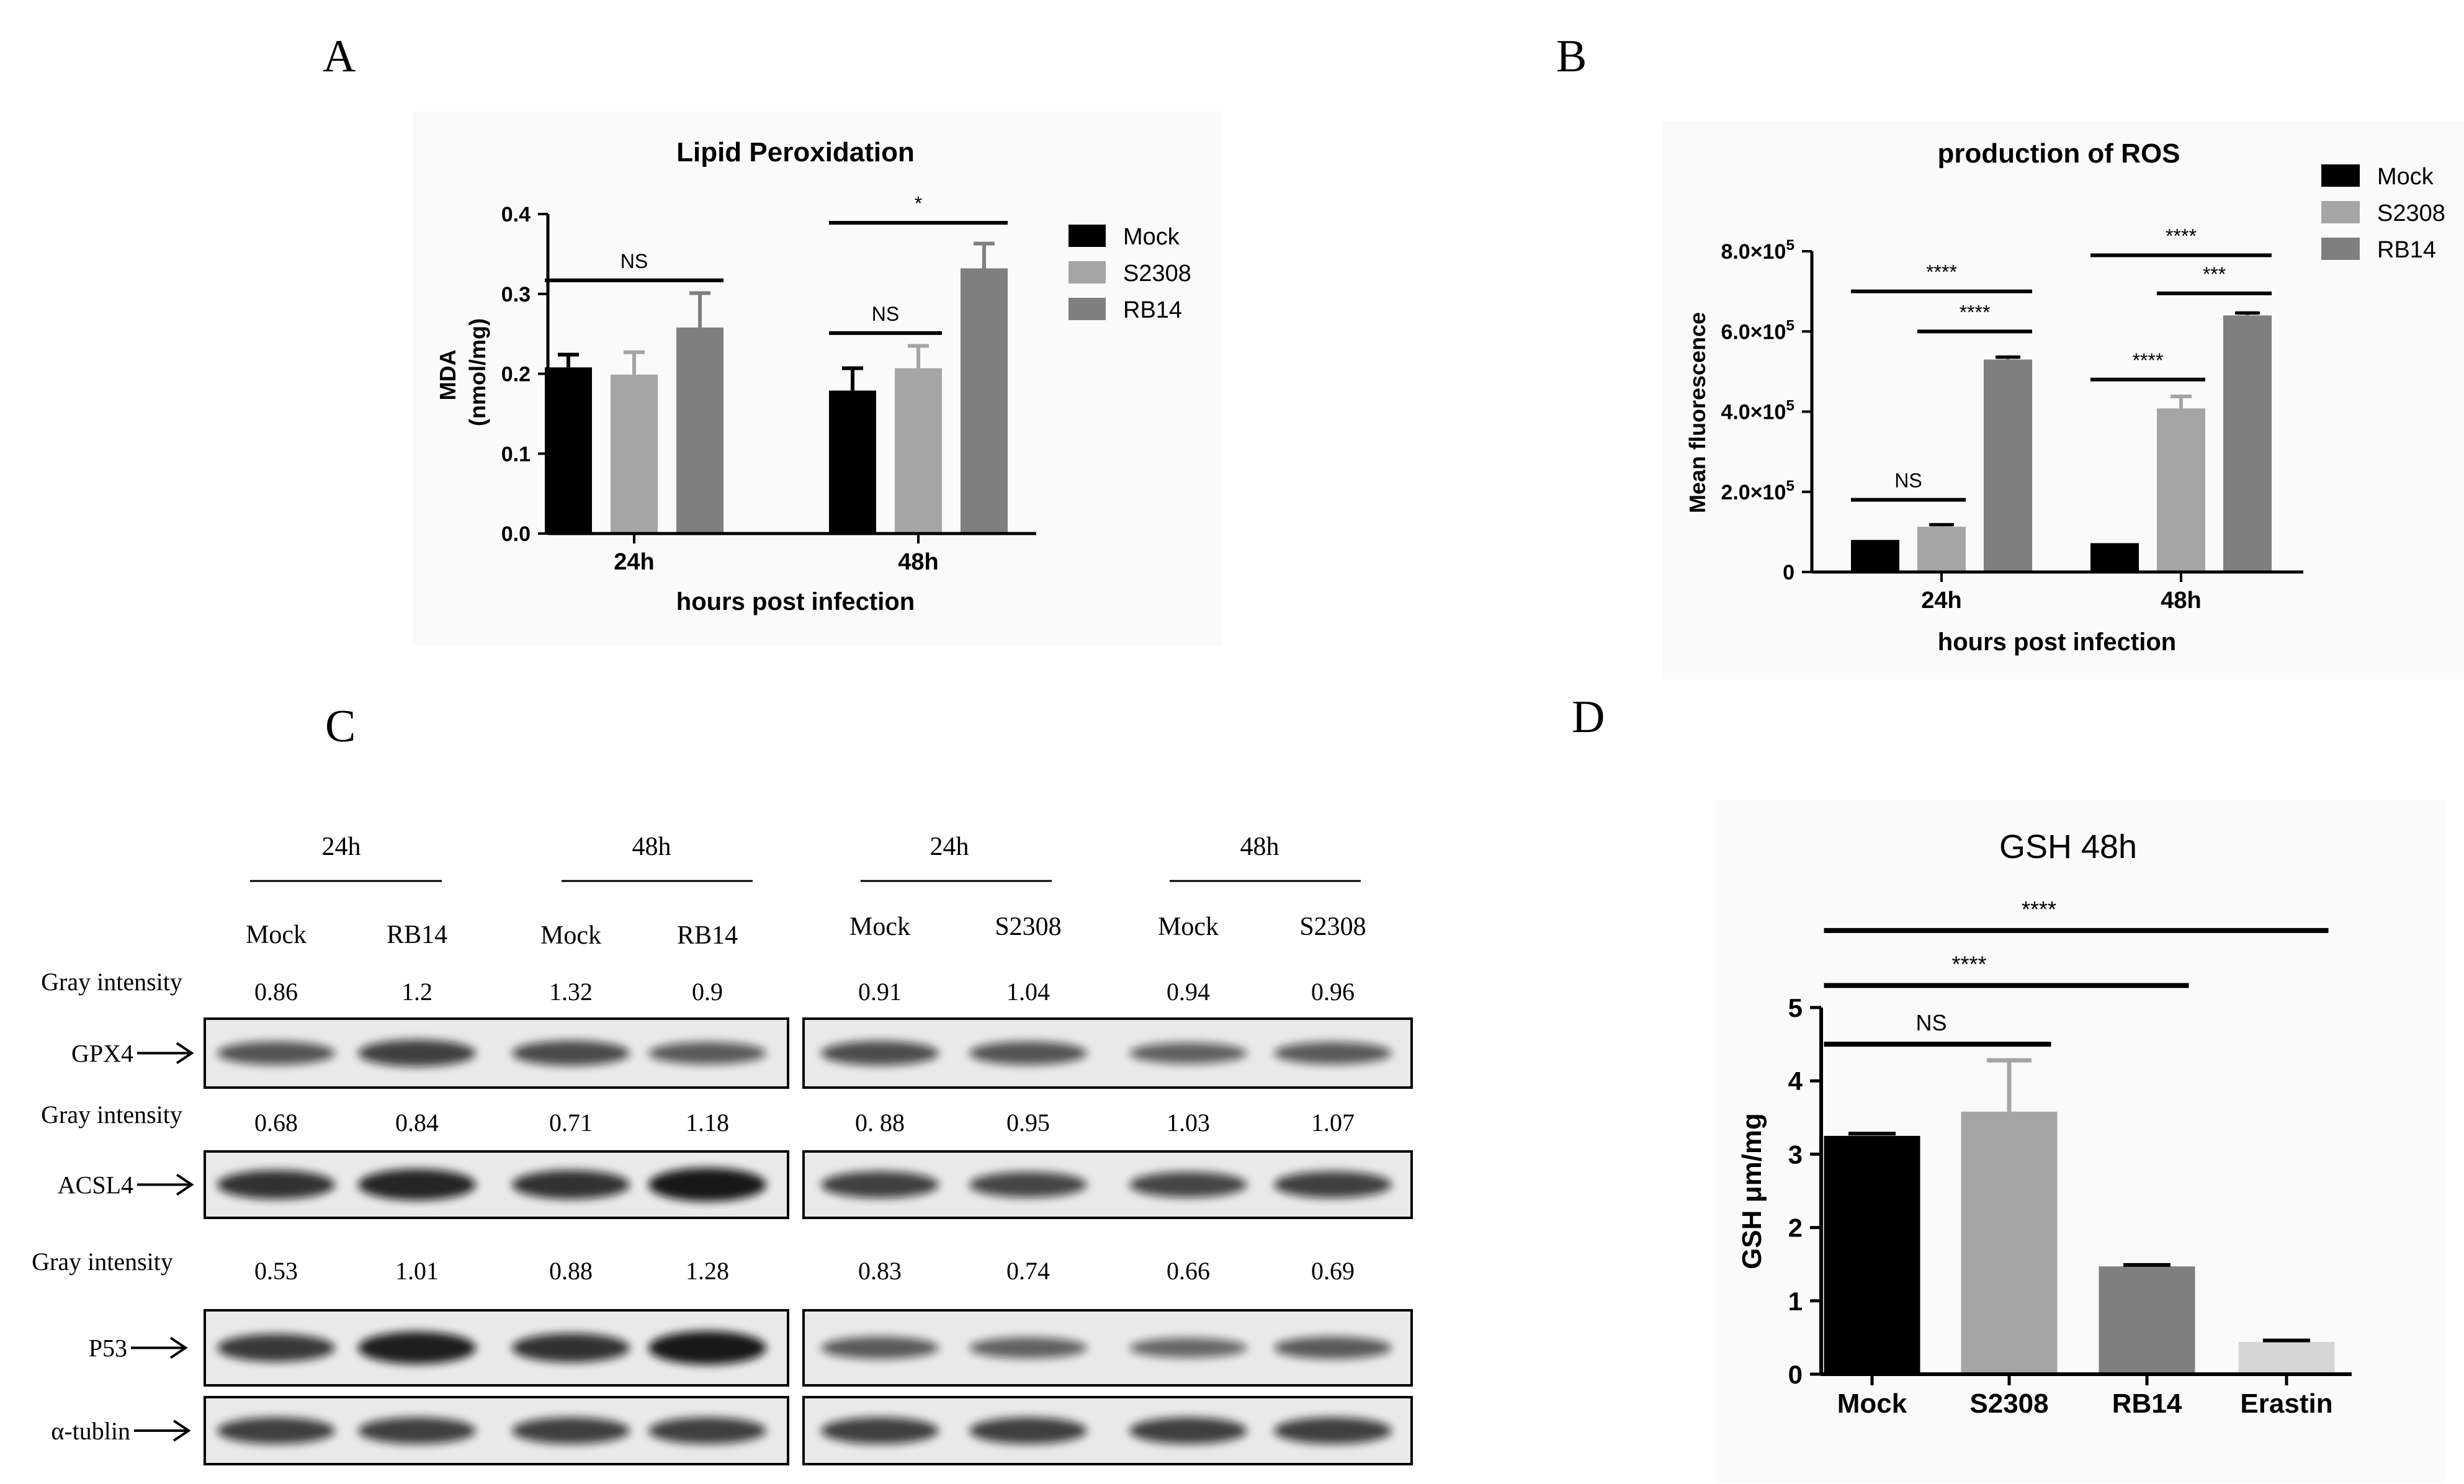 Image resolution: width=2464 pixels, height=1484 pixels. Describe the element at coordinates (1795, 1301) in the screenshot. I see `y-tick-label: 1` at that location.